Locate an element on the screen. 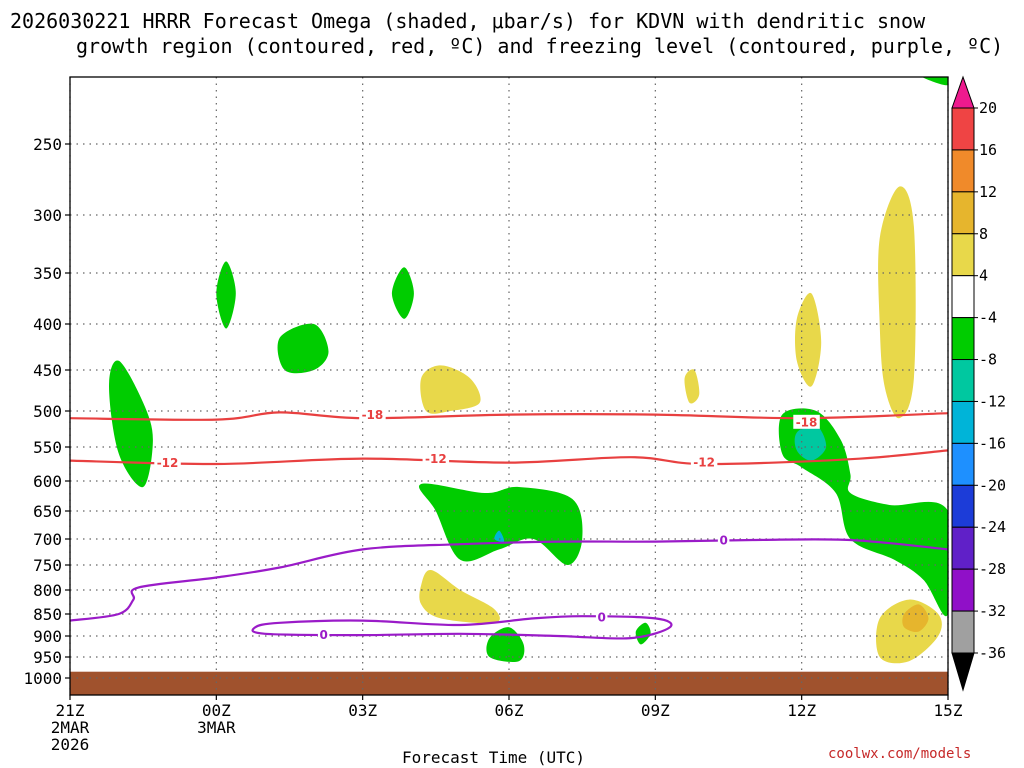 Image resolution: width=1024 pixels, height=768 pixels. colorbar: 20 16 12 8 4 -4 -8 -12 -16 -20 -24 -28 -32 -36 is located at coordinates (978, 383).